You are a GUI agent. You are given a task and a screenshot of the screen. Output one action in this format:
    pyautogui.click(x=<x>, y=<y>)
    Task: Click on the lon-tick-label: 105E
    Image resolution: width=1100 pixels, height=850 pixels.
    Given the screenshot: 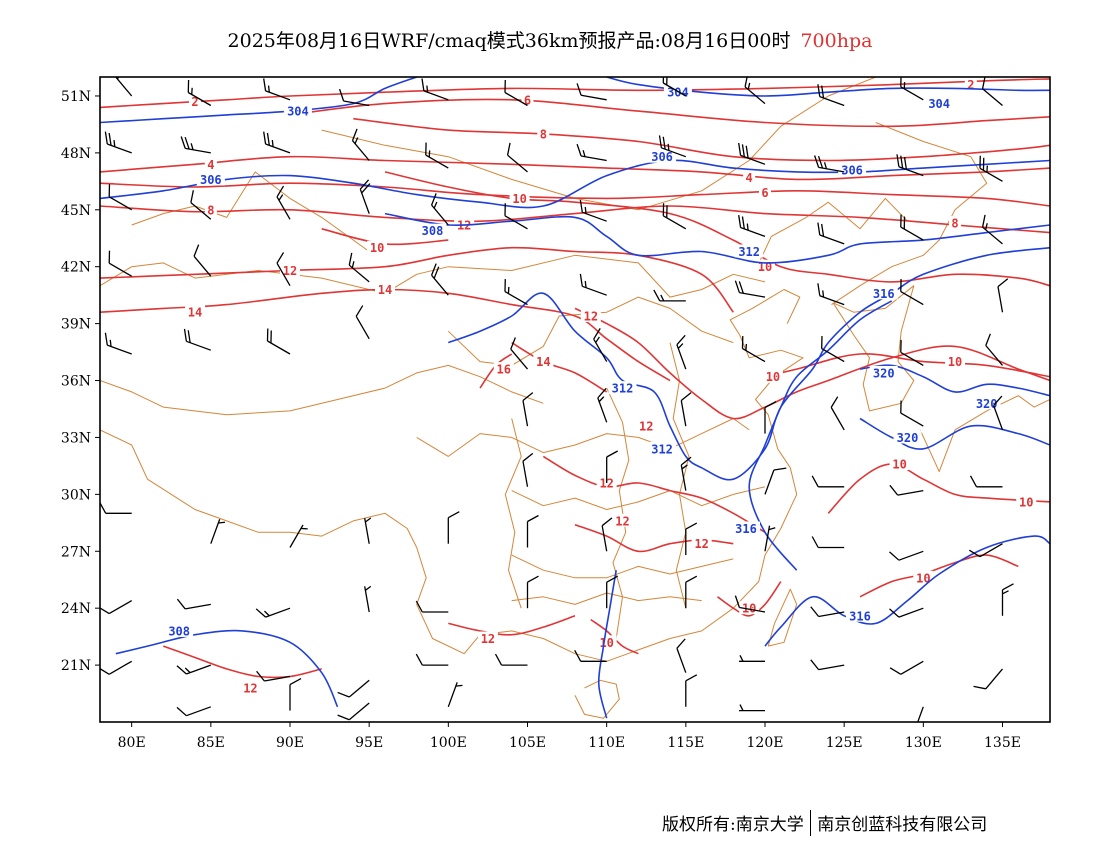 What is the action you would take?
    pyautogui.click(x=527, y=743)
    